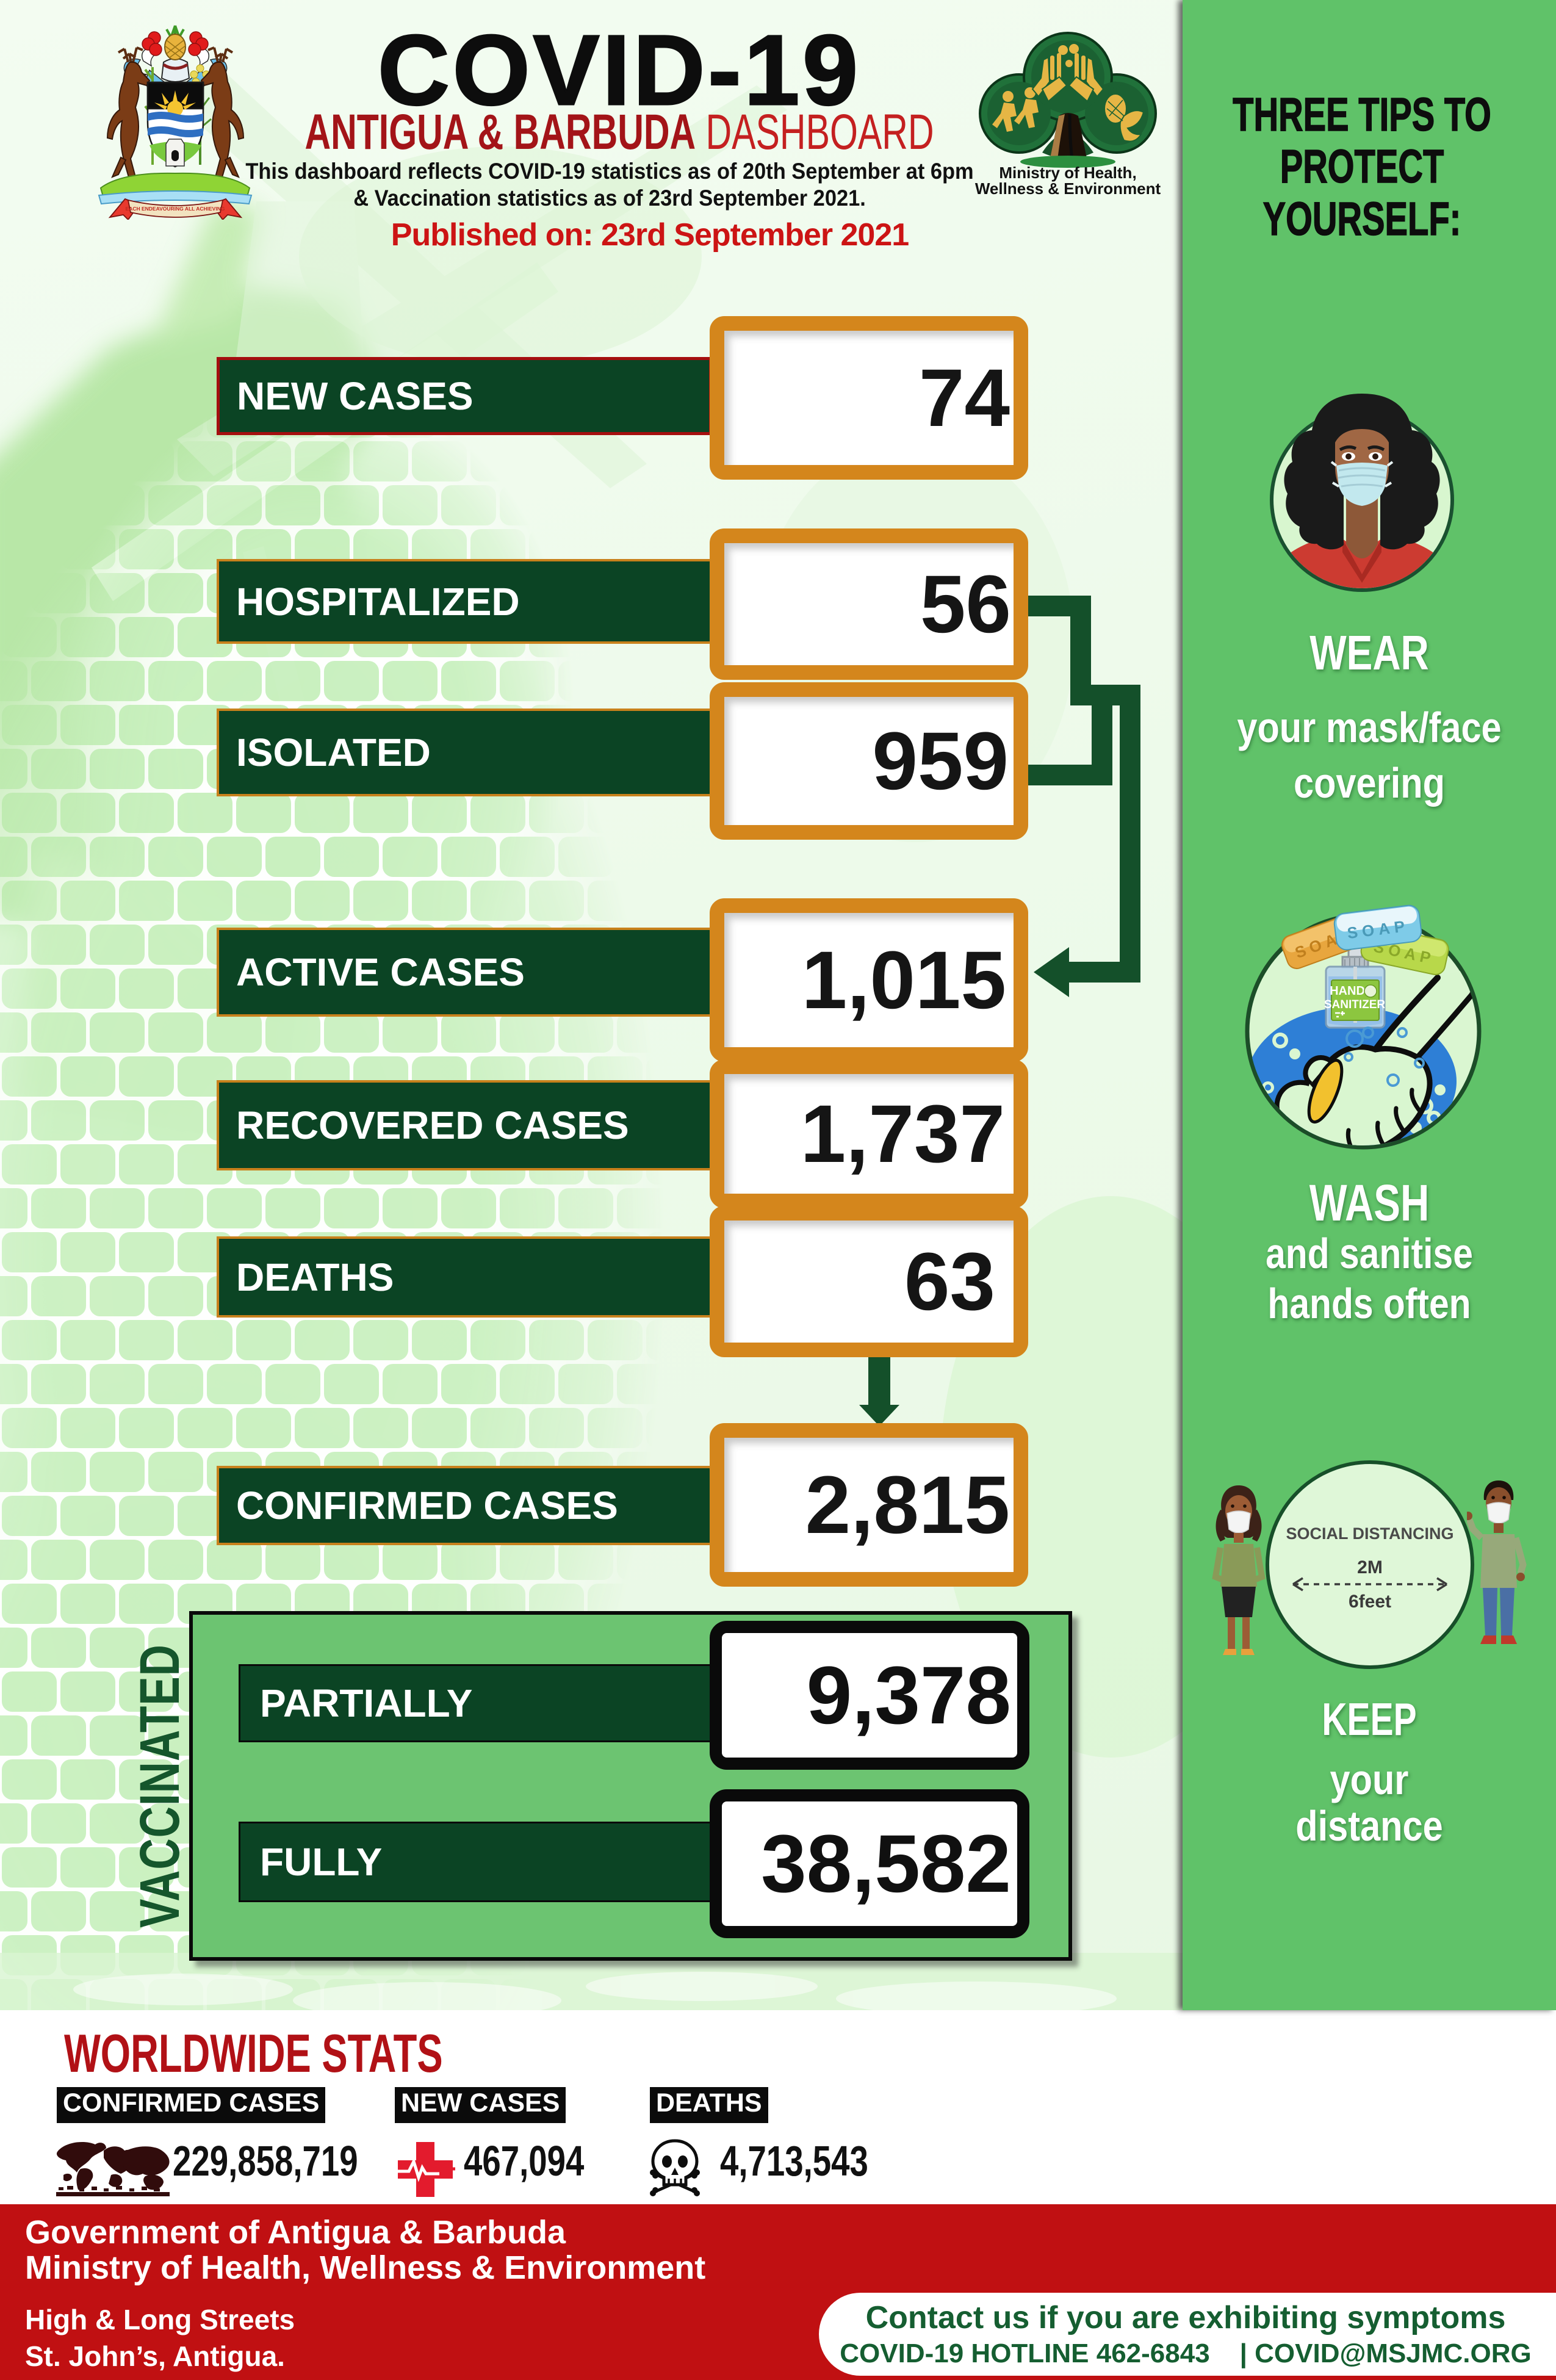 This screenshot has height=2380, width=1556. What do you see at coordinates (1355, 1005) in the screenshot?
I see `svg-text: SANITIZER` at bounding box center [1355, 1005].